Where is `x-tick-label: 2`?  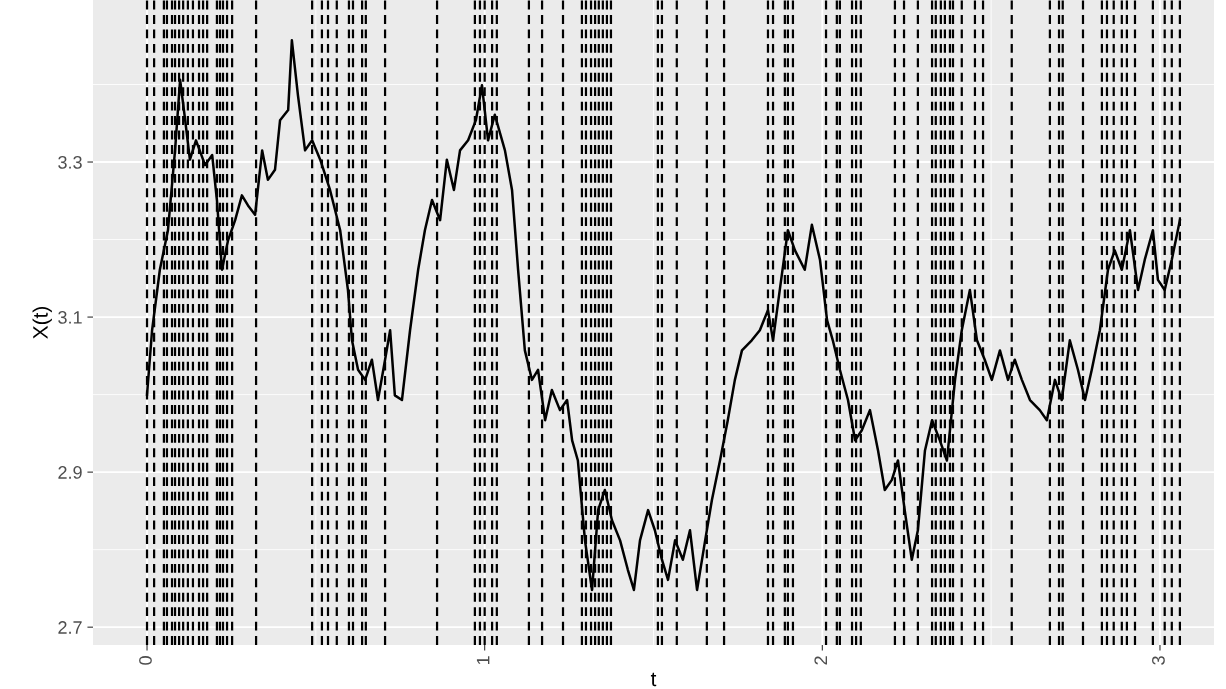
x-tick-label: 2 is located at coordinates (820, 660).